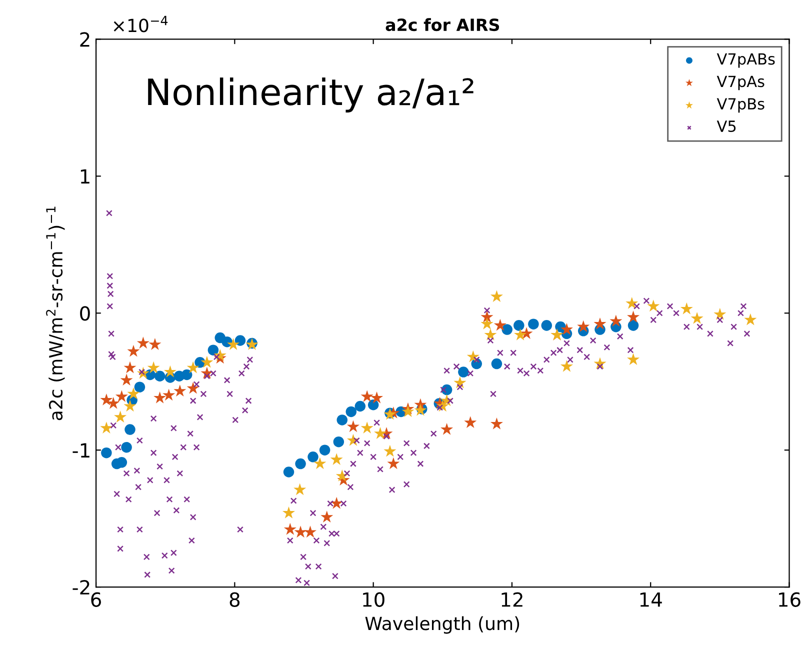 Image resolution: width=807 pixels, height=653 pixels. I want to click on y-tick-label: 0, so click(85, 313).